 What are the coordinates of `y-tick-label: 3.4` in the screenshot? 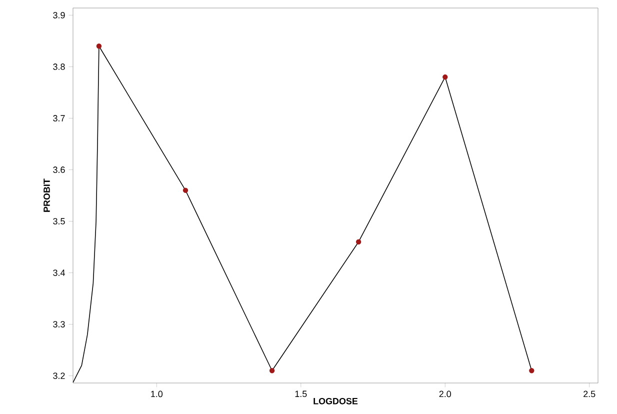 It's located at (59, 273).